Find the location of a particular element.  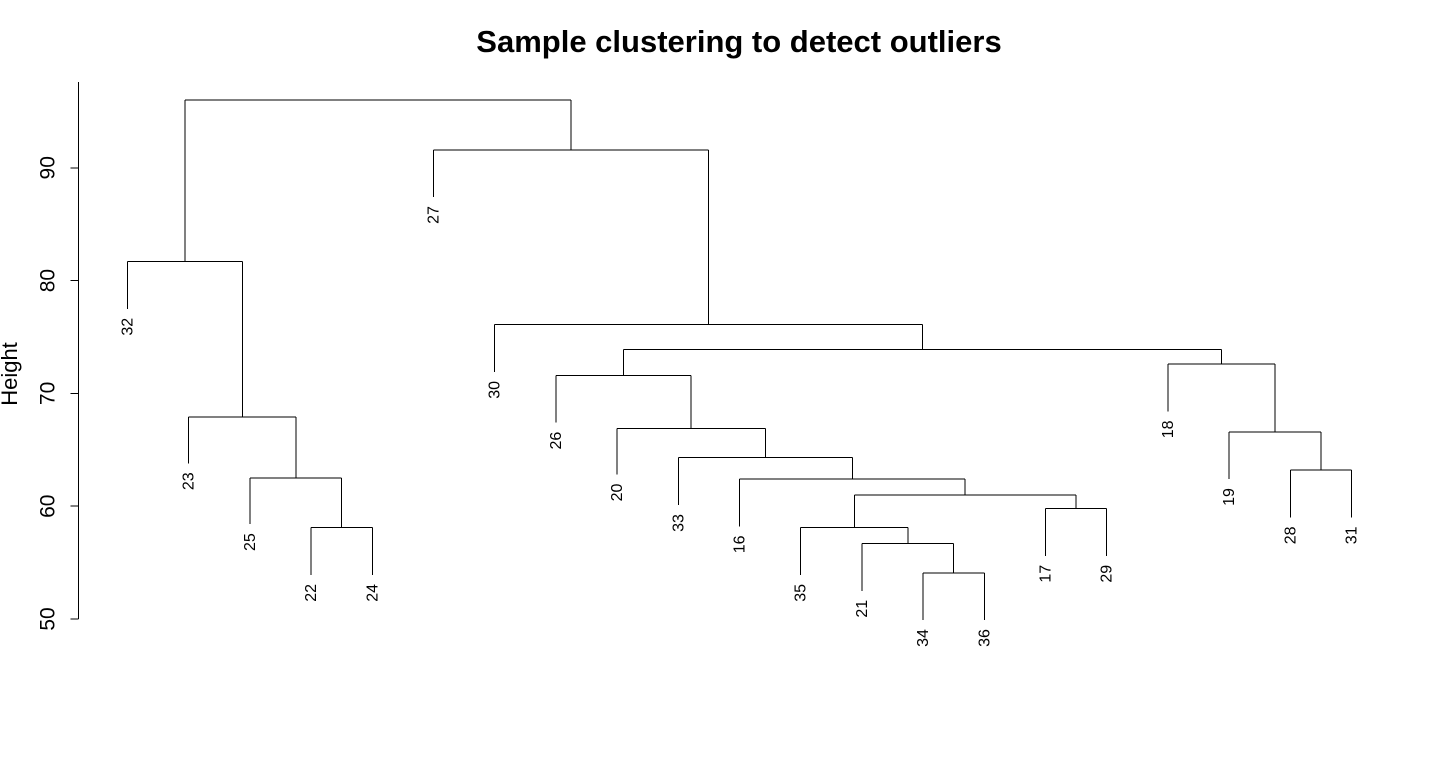

y-axis-ticks: 50 60 70 80 90 is located at coordinates (58, 393).